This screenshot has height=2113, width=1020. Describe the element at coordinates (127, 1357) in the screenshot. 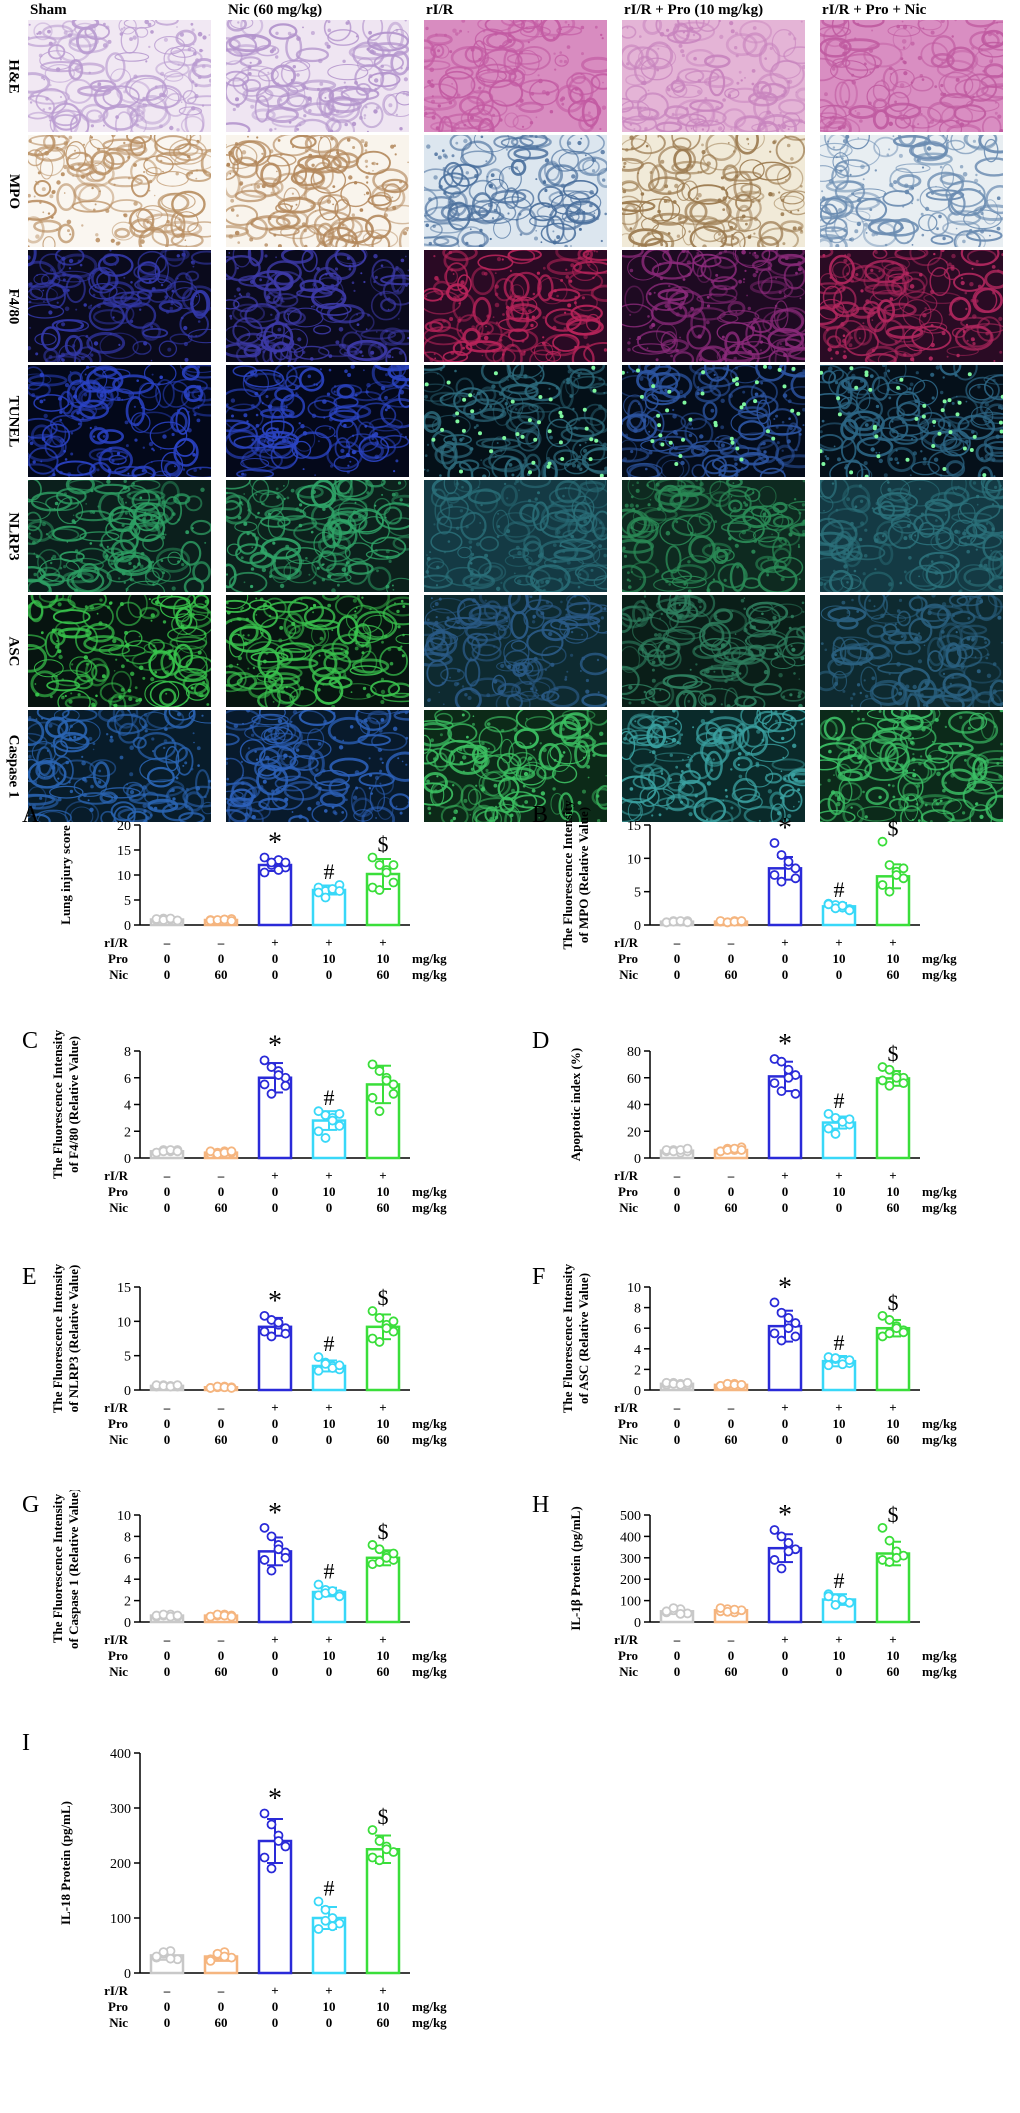

I see `y-tick-label: 5` at that location.